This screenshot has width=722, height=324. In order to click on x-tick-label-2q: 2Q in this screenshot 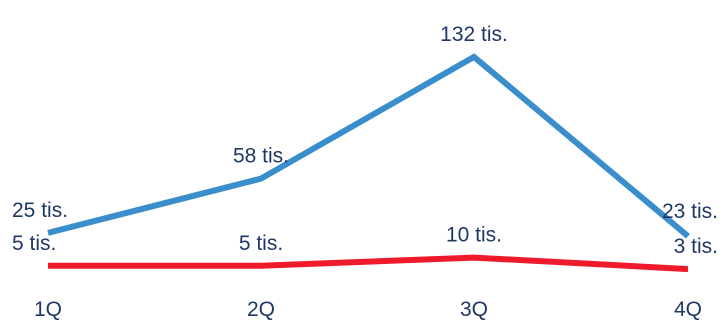, I will do `click(261, 309)`.